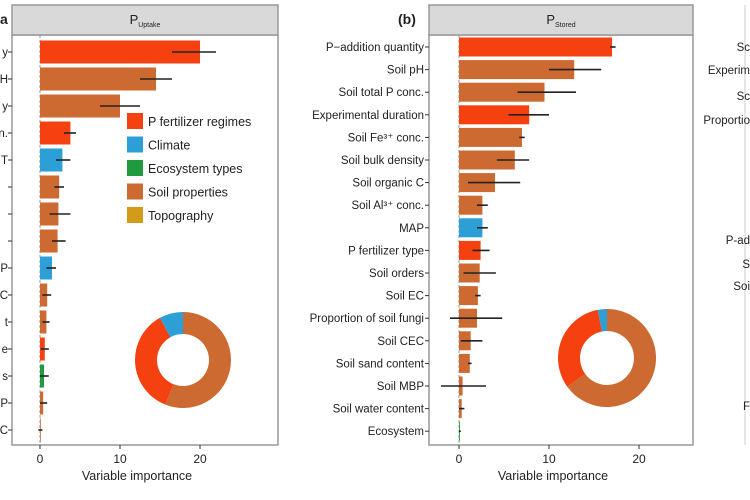 The width and height of the screenshot is (750, 500). Describe the element at coordinates (405, 297) in the screenshot. I see `y-tick-label: Soil EC` at that location.